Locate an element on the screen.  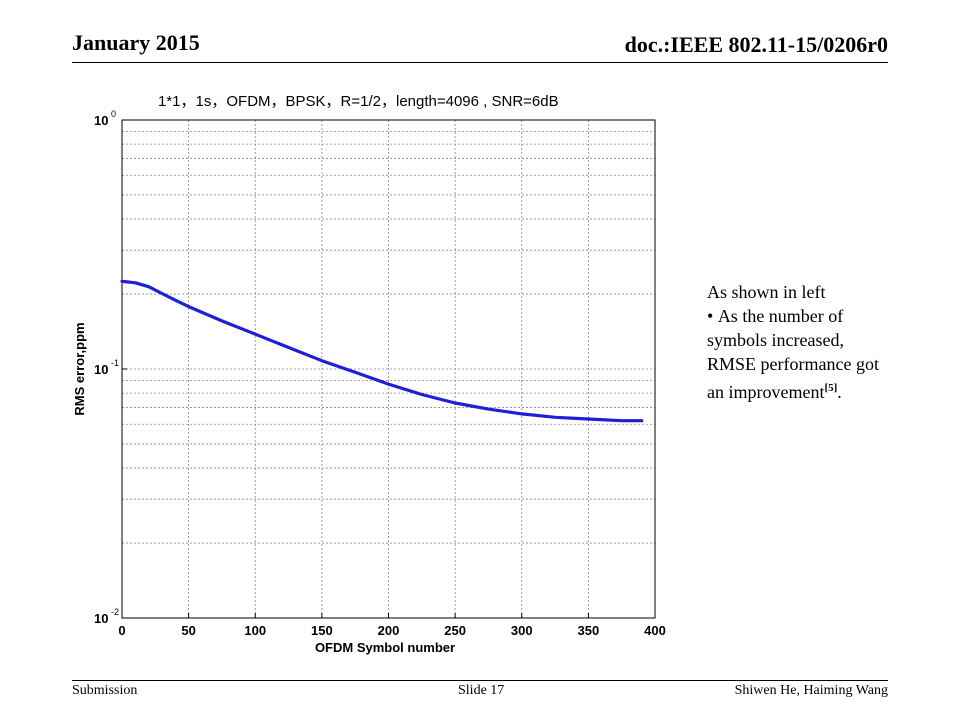
x-tick-label: 250 is located at coordinates (455, 630).